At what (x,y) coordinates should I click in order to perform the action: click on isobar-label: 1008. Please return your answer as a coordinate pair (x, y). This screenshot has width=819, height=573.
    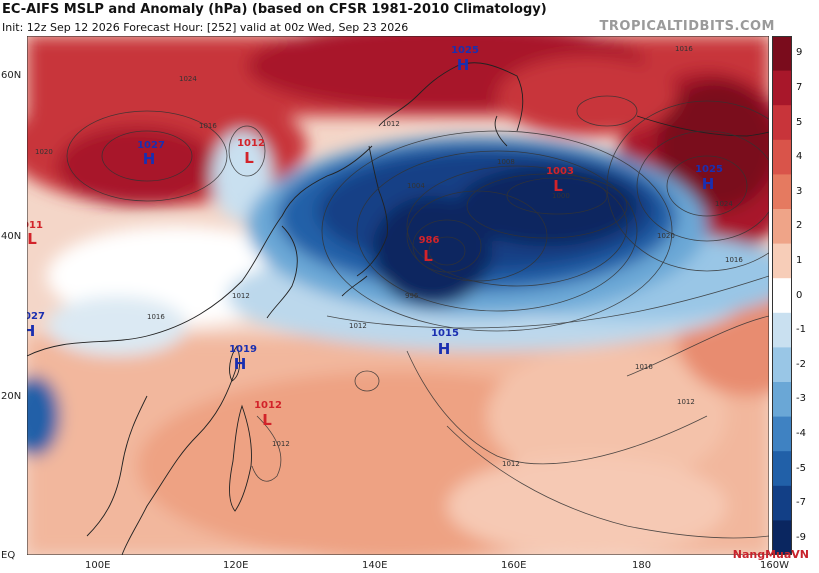
    Looking at the image, I should click on (506, 162).